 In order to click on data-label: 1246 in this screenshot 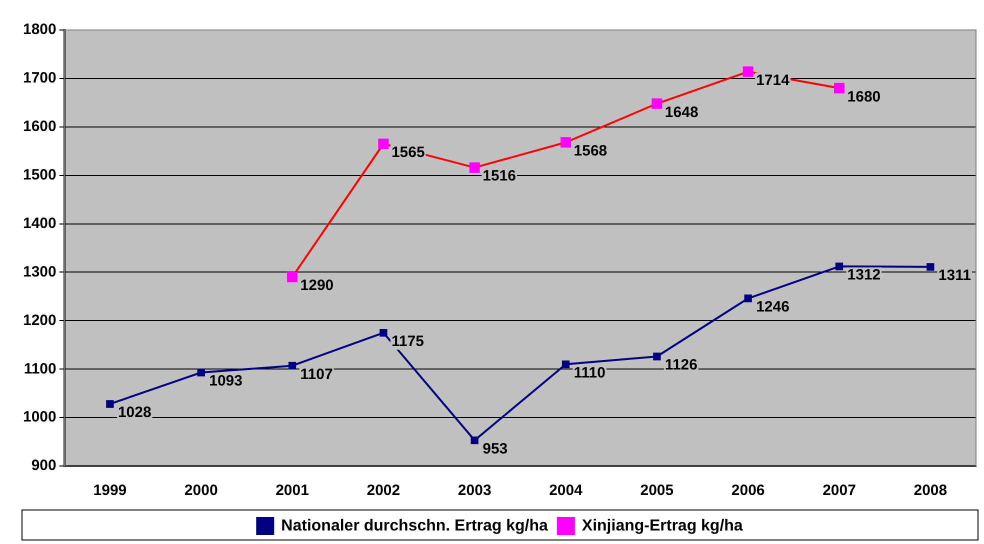, I will do `click(773, 307)`.